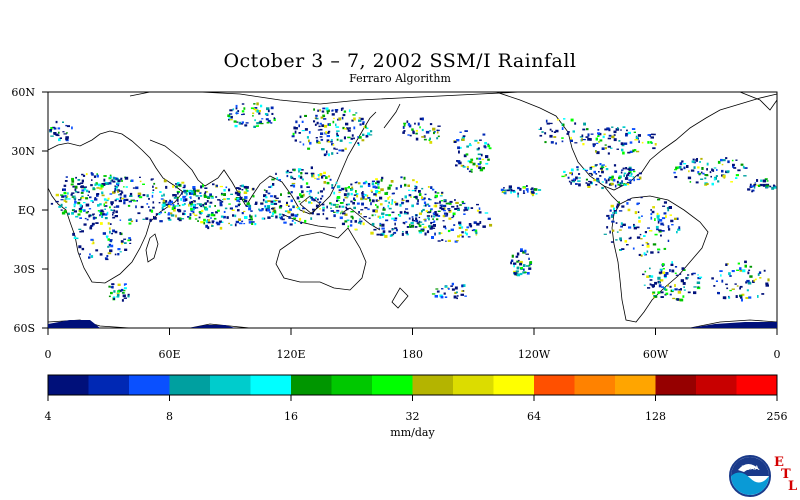 This screenshot has height=500, width=800. What do you see at coordinates (413, 344) in the screenshot?
I see `longitude-axis: 0 60E 120E 180 120W 60W 0` at bounding box center [413, 344].